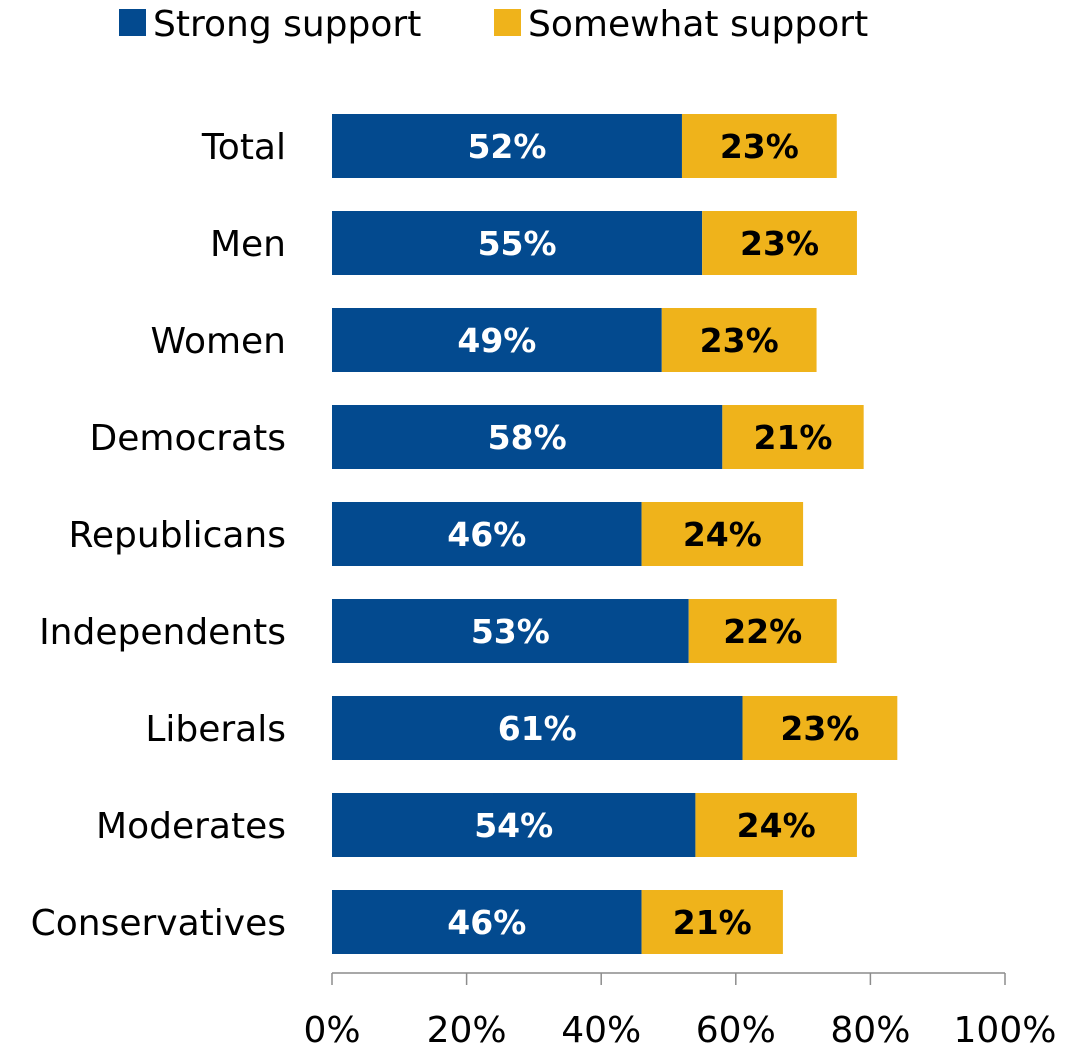  I want to click on data-label: 55%, so click(517, 243).